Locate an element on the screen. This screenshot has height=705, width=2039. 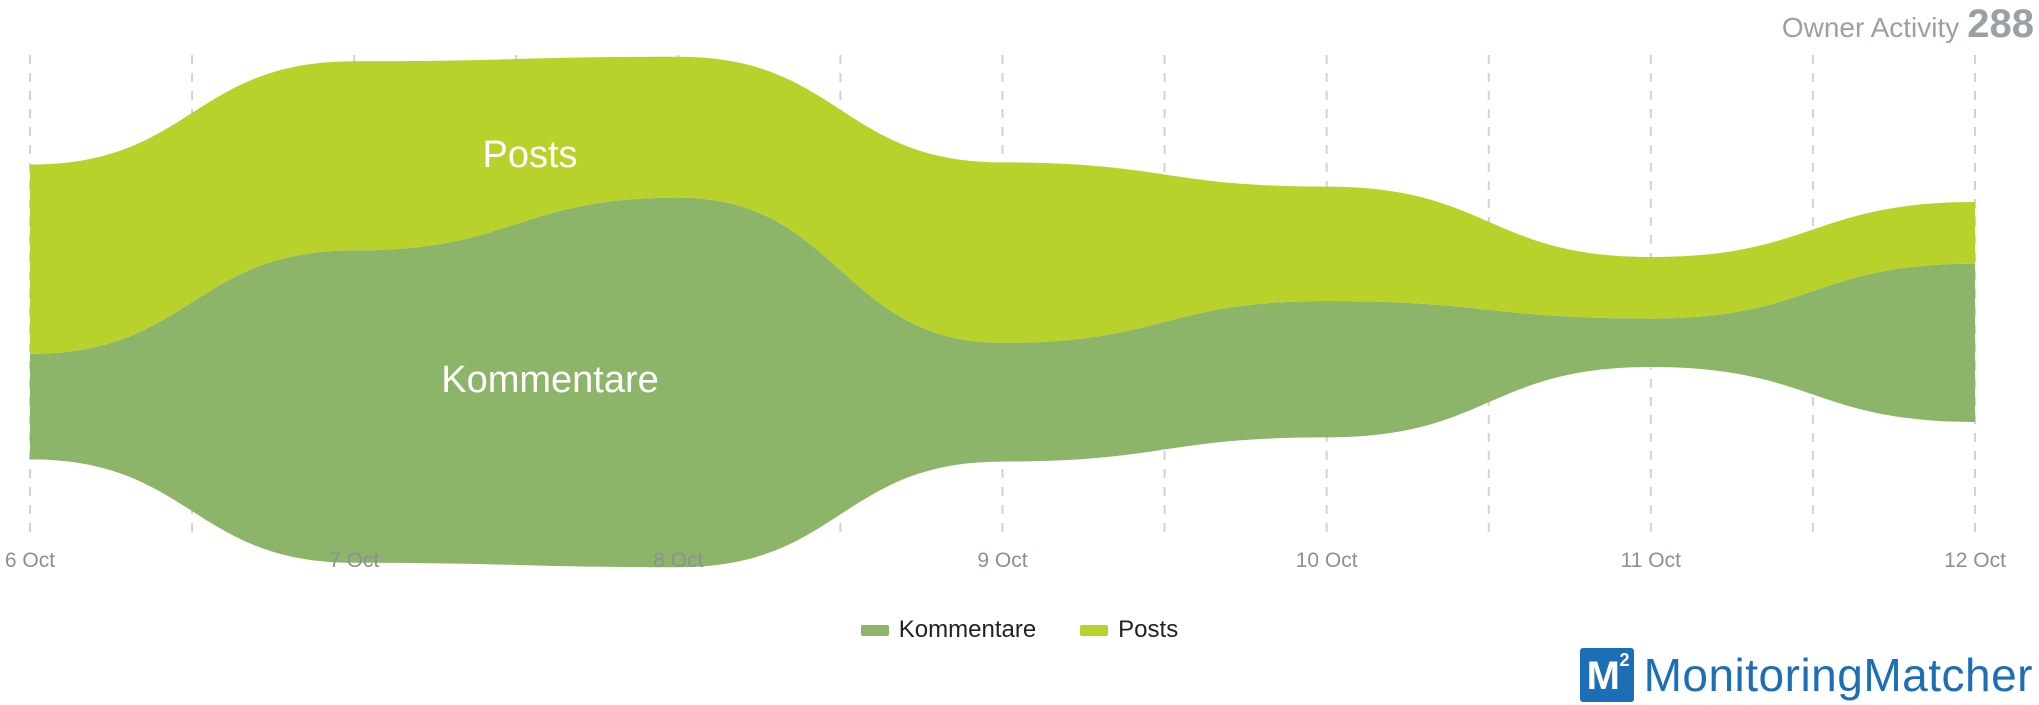
legend-swatch-kommentare is located at coordinates (874, 630).